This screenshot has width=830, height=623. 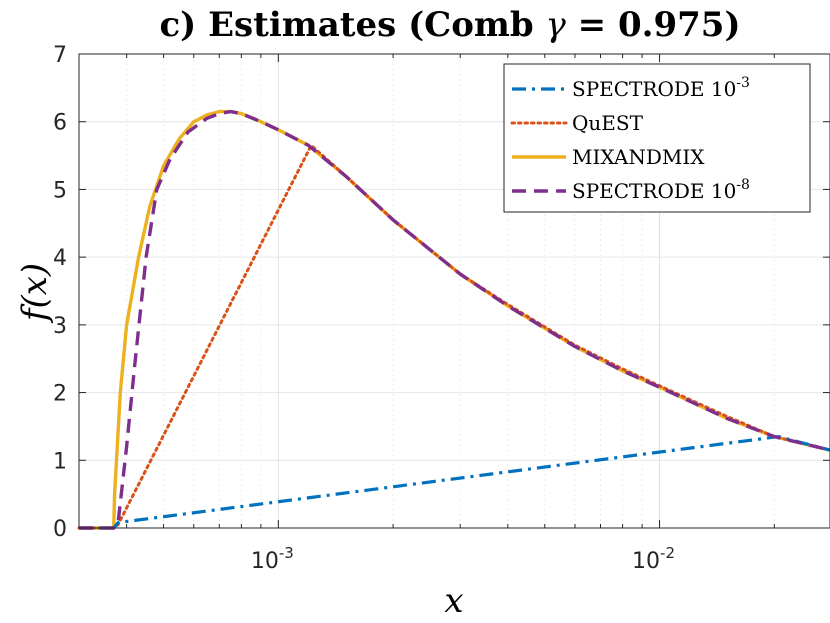 What do you see at coordinates (449, 25) in the screenshot?
I see `chart-title: c) Estimates (Comb γ = 0.975)` at bounding box center [449, 25].